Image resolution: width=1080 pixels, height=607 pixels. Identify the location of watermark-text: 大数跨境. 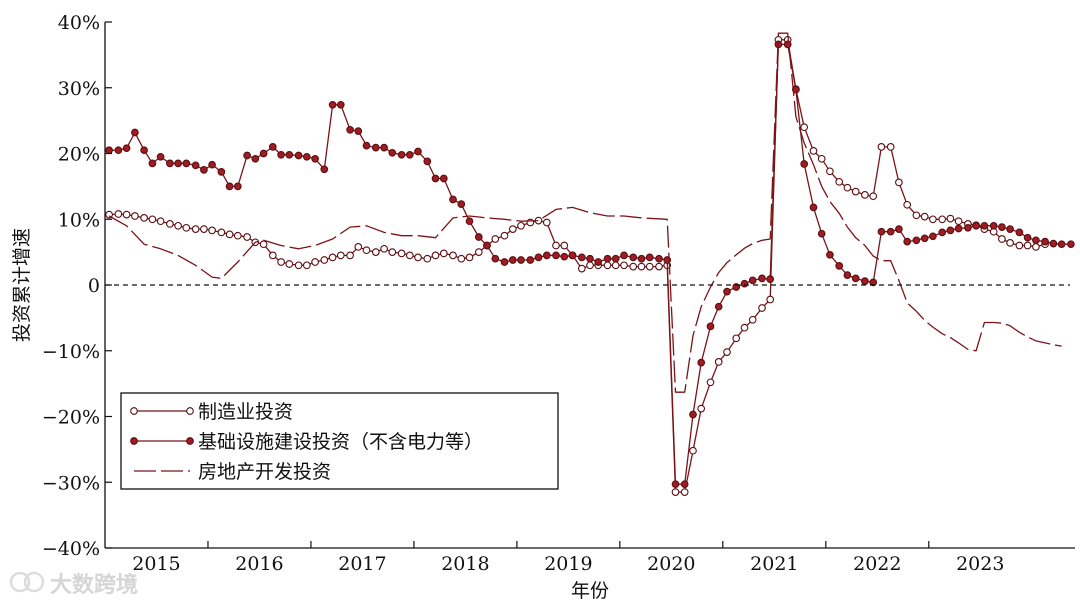
(94, 585).